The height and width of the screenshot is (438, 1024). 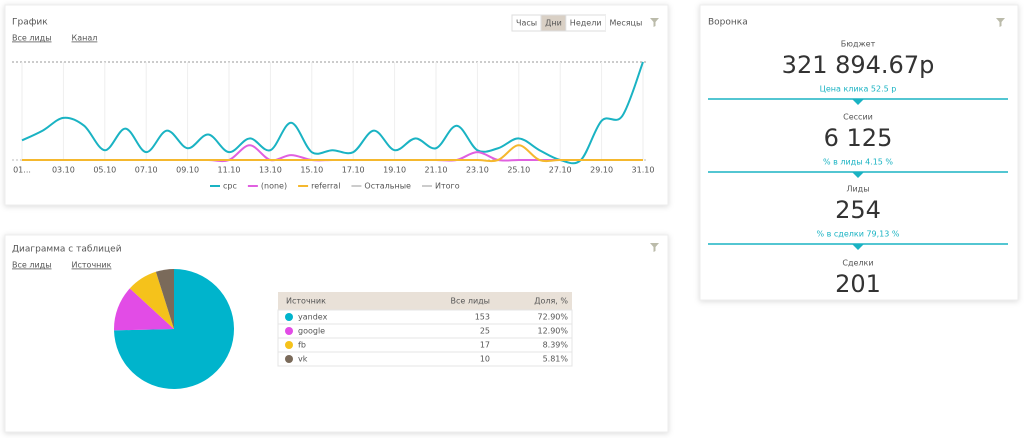 What do you see at coordinates (858, 44) in the screenshot?
I see `stage-label: Бюджет` at bounding box center [858, 44].